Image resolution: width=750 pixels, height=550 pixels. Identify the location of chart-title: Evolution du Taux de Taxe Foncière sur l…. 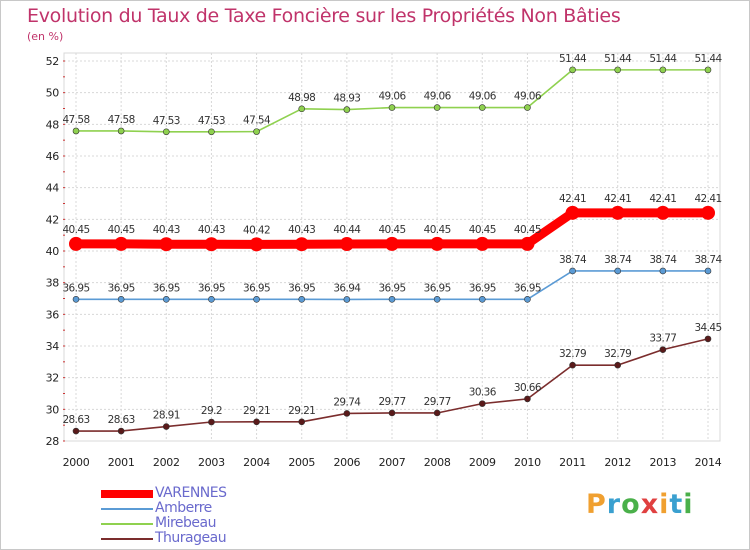
(324, 16).